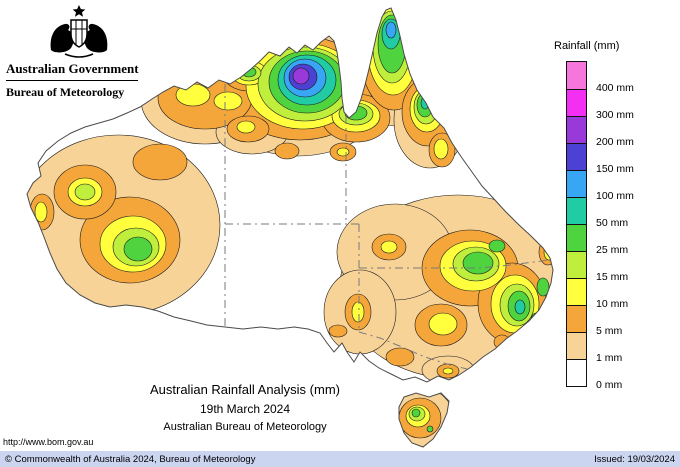 The image size is (680, 467). Describe the element at coordinates (615, 169) in the screenshot. I see `legend-label-150-mm: 150 mm` at that location.